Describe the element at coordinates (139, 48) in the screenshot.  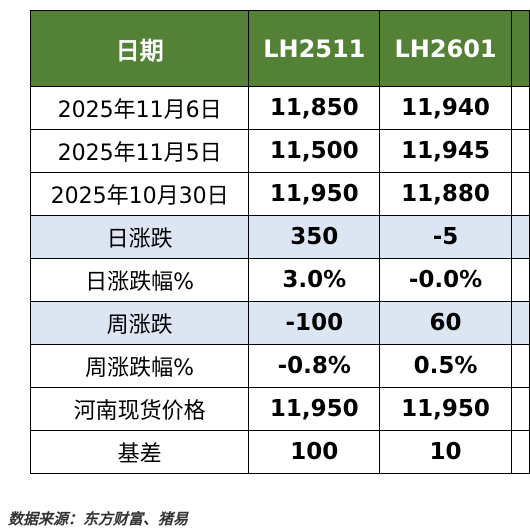
I see `header-date: 日期` at that location.